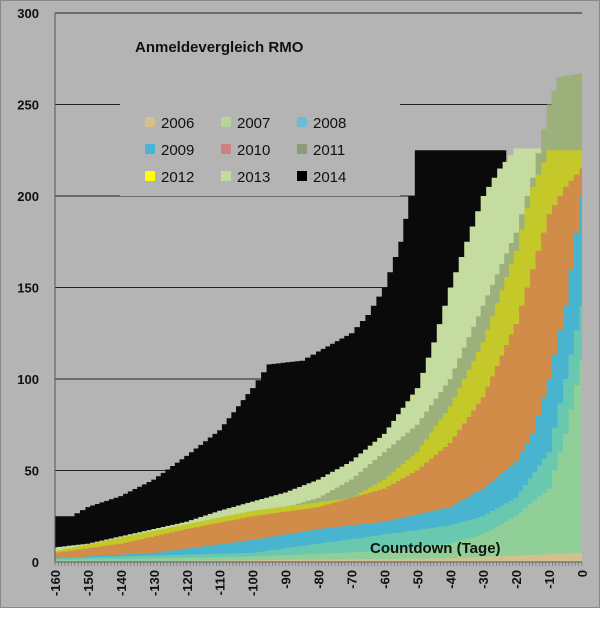 This screenshot has height=626, width=600. Describe the element at coordinates (417, 579) in the screenshot. I see `x-tick-label: -50` at that location.